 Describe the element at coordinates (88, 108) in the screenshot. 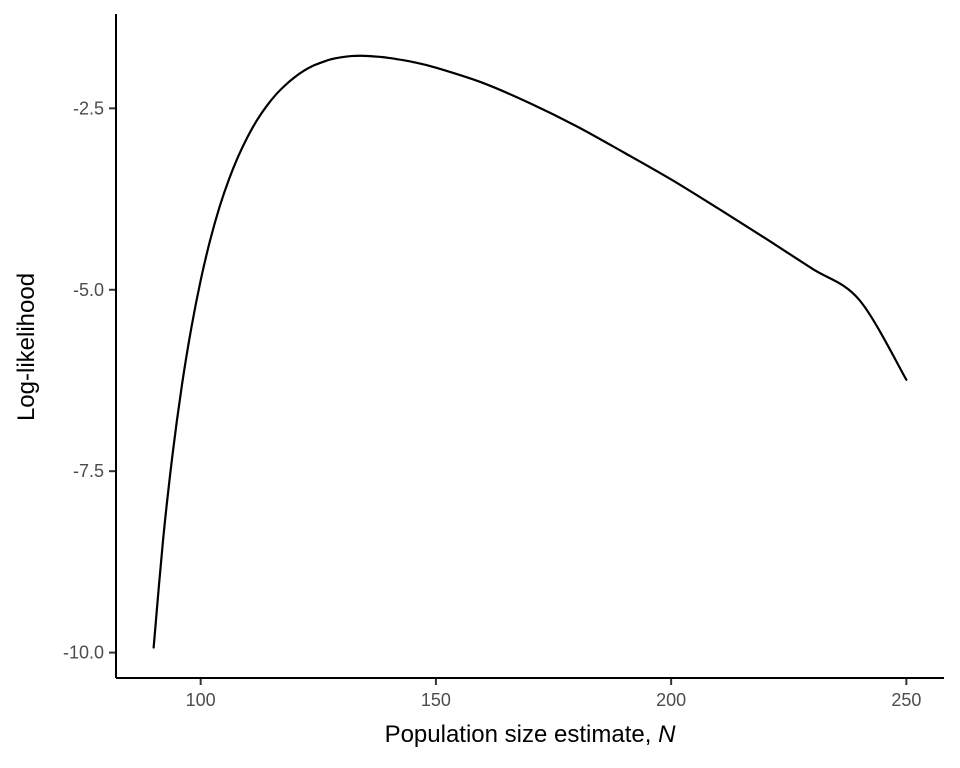

I see `y-tick-label: -2.5` at that location.